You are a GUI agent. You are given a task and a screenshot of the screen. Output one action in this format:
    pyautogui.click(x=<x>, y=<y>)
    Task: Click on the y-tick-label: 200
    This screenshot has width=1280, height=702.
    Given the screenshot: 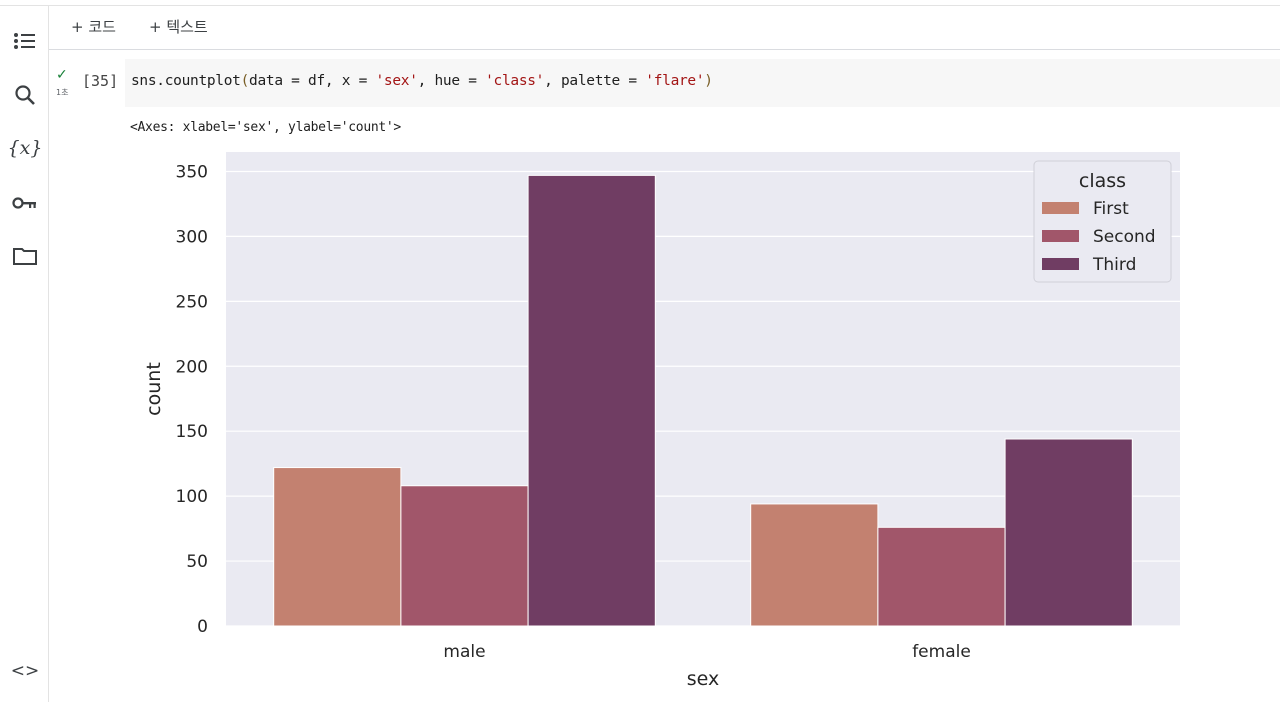 What is the action you would take?
    pyautogui.click(x=192, y=367)
    